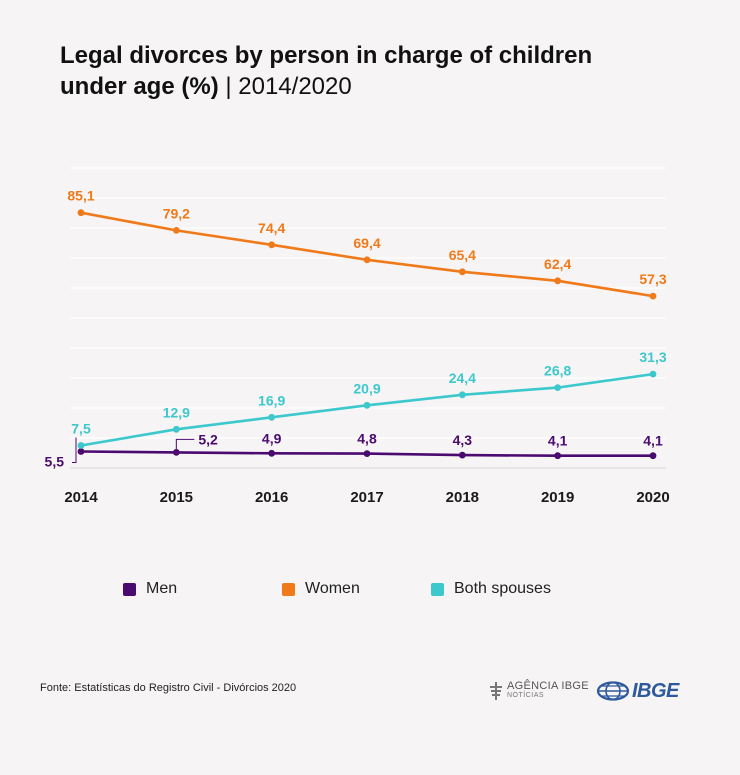  What do you see at coordinates (548, 686) in the screenshot?
I see `agencia-logo-name: AGÊNCIA IBGE` at bounding box center [548, 686].